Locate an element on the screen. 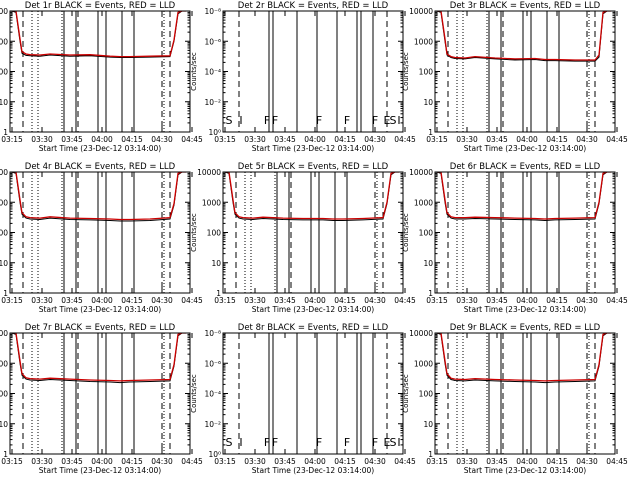 The width and height of the screenshot is (640, 480). panel-title: Det 2r BLACK = Events, RED = LLD is located at coordinates (313, 6).